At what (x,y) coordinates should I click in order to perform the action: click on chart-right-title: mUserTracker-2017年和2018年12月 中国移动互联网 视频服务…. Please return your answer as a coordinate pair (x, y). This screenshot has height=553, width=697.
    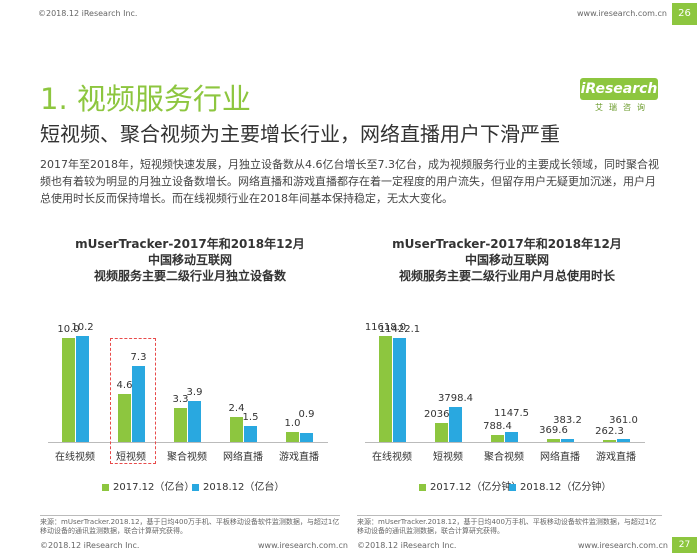
    Looking at the image, I should click on (507, 260).